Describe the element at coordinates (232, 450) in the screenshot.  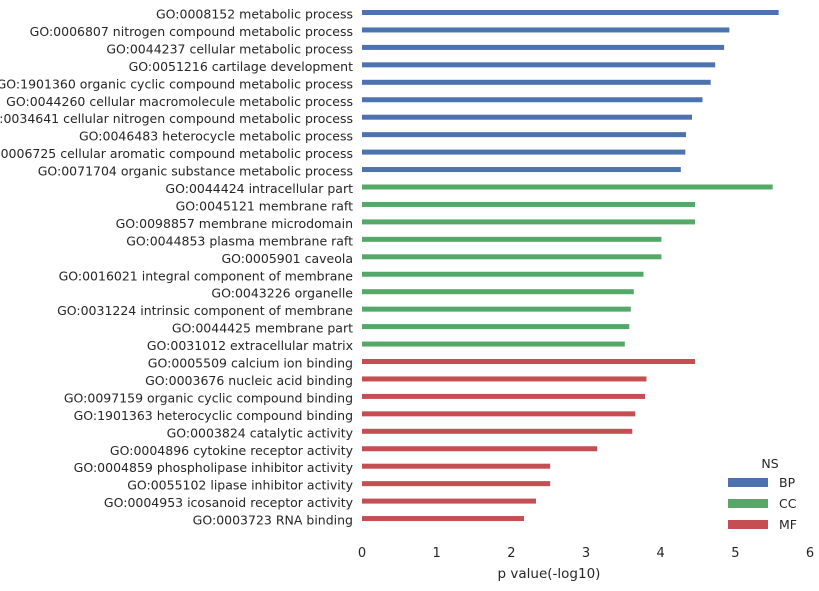
I see `category-label: GO:0004896 cytokine receptor activity` at that location.